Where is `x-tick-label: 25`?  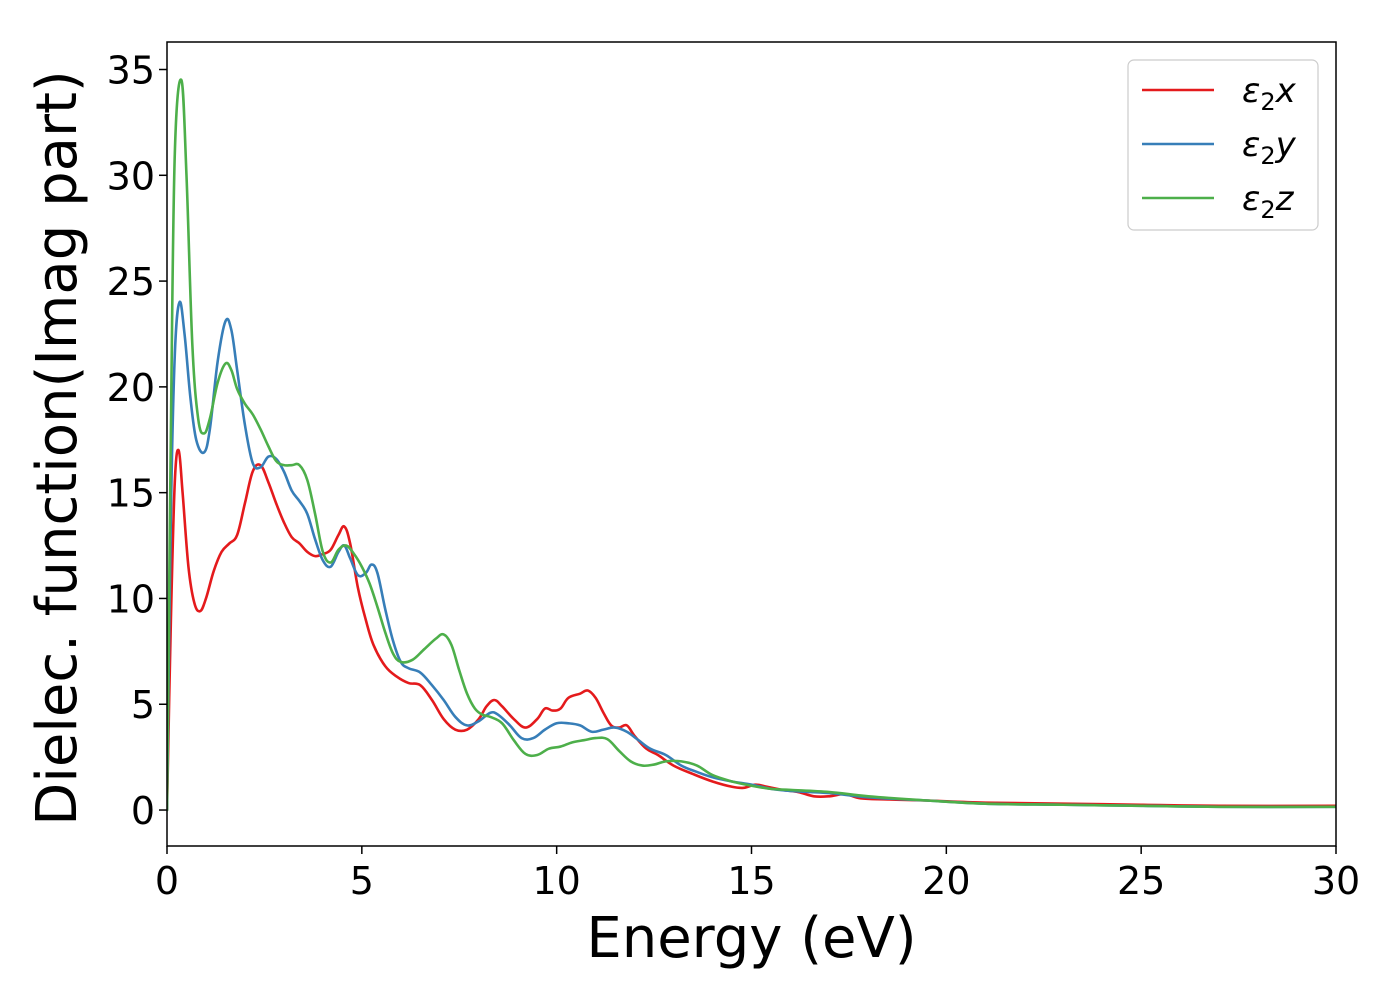 x-tick-label: 25 is located at coordinates (1141, 881).